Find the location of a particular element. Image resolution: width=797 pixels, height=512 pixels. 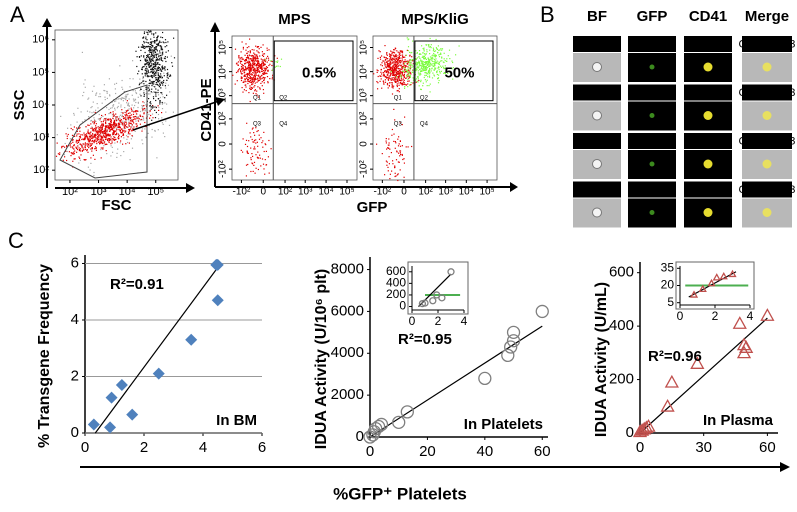

y-tick-label: 0 is located at coordinates (364, 144).